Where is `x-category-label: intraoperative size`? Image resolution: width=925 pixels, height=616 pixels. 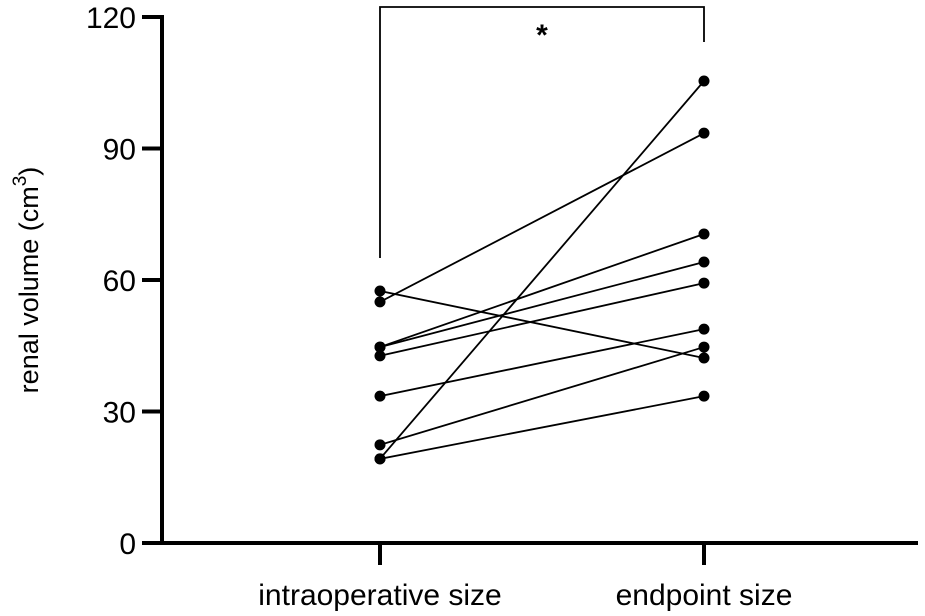
x-category-label: intraoperative size is located at coordinates (379, 595).